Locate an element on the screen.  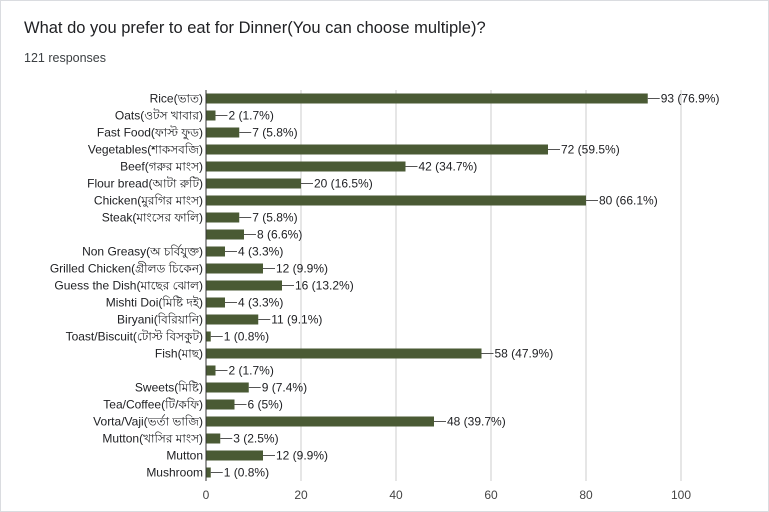
x-tick-label: 100 is located at coordinates (681, 495).